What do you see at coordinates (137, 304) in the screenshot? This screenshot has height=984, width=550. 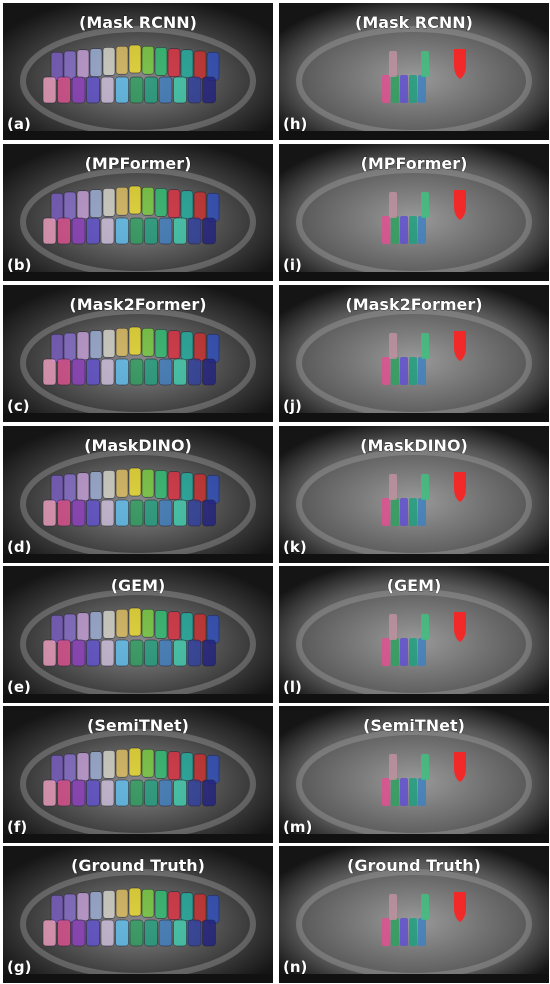 I see `panel-title: (Mask2Former)` at bounding box center [137, 304].